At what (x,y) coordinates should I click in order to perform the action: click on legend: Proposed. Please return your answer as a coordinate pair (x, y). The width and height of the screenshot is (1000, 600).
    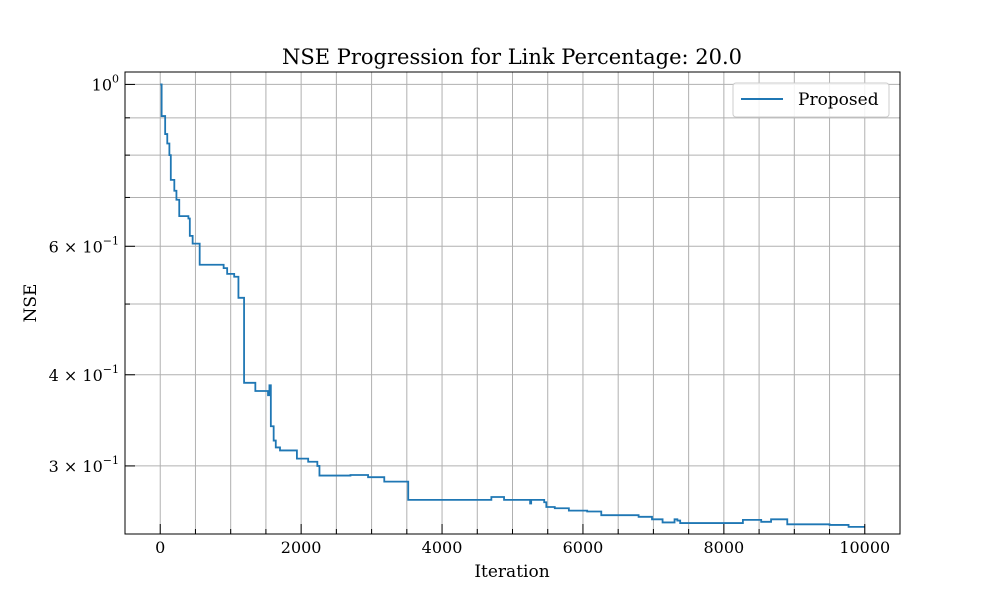
    Looking at the image, I should click on (811, 100).